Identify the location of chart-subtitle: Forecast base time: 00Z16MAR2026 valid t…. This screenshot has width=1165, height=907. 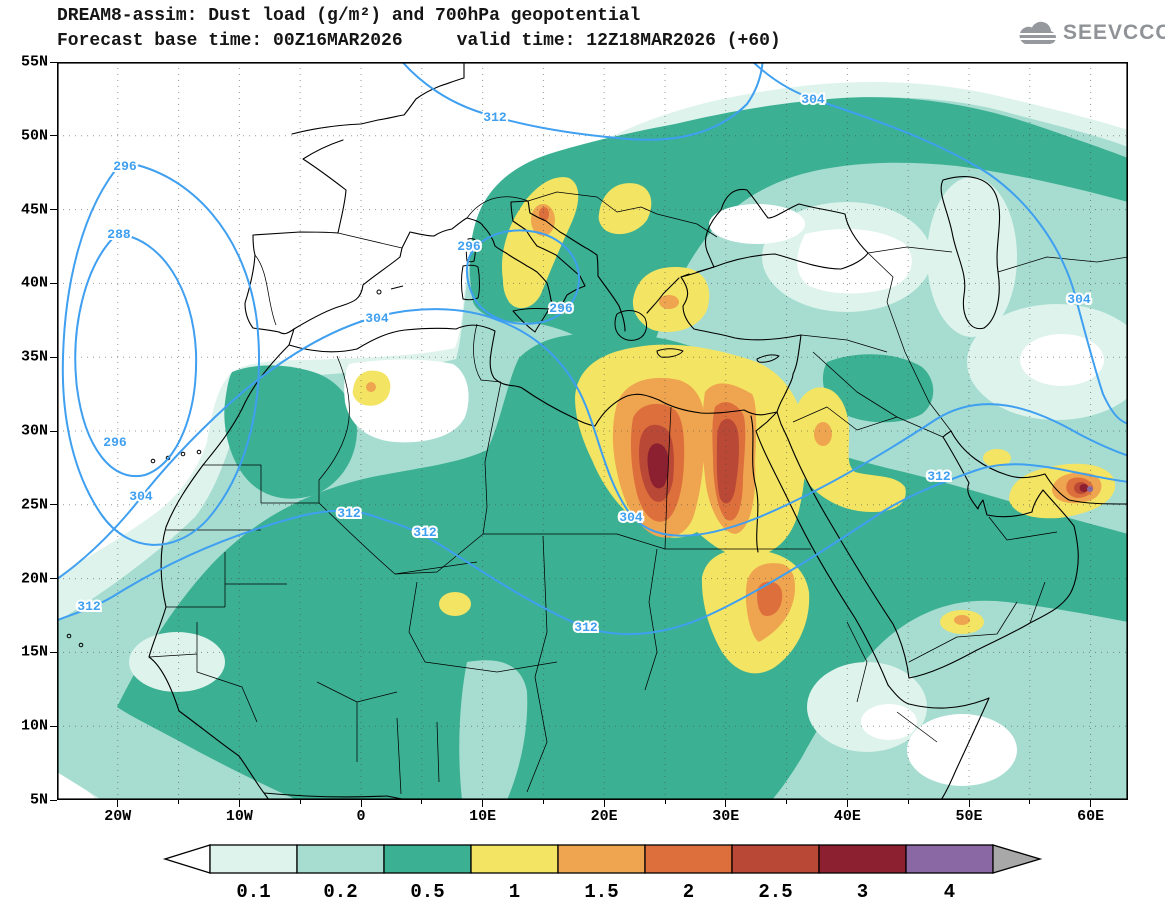
(419, 41).